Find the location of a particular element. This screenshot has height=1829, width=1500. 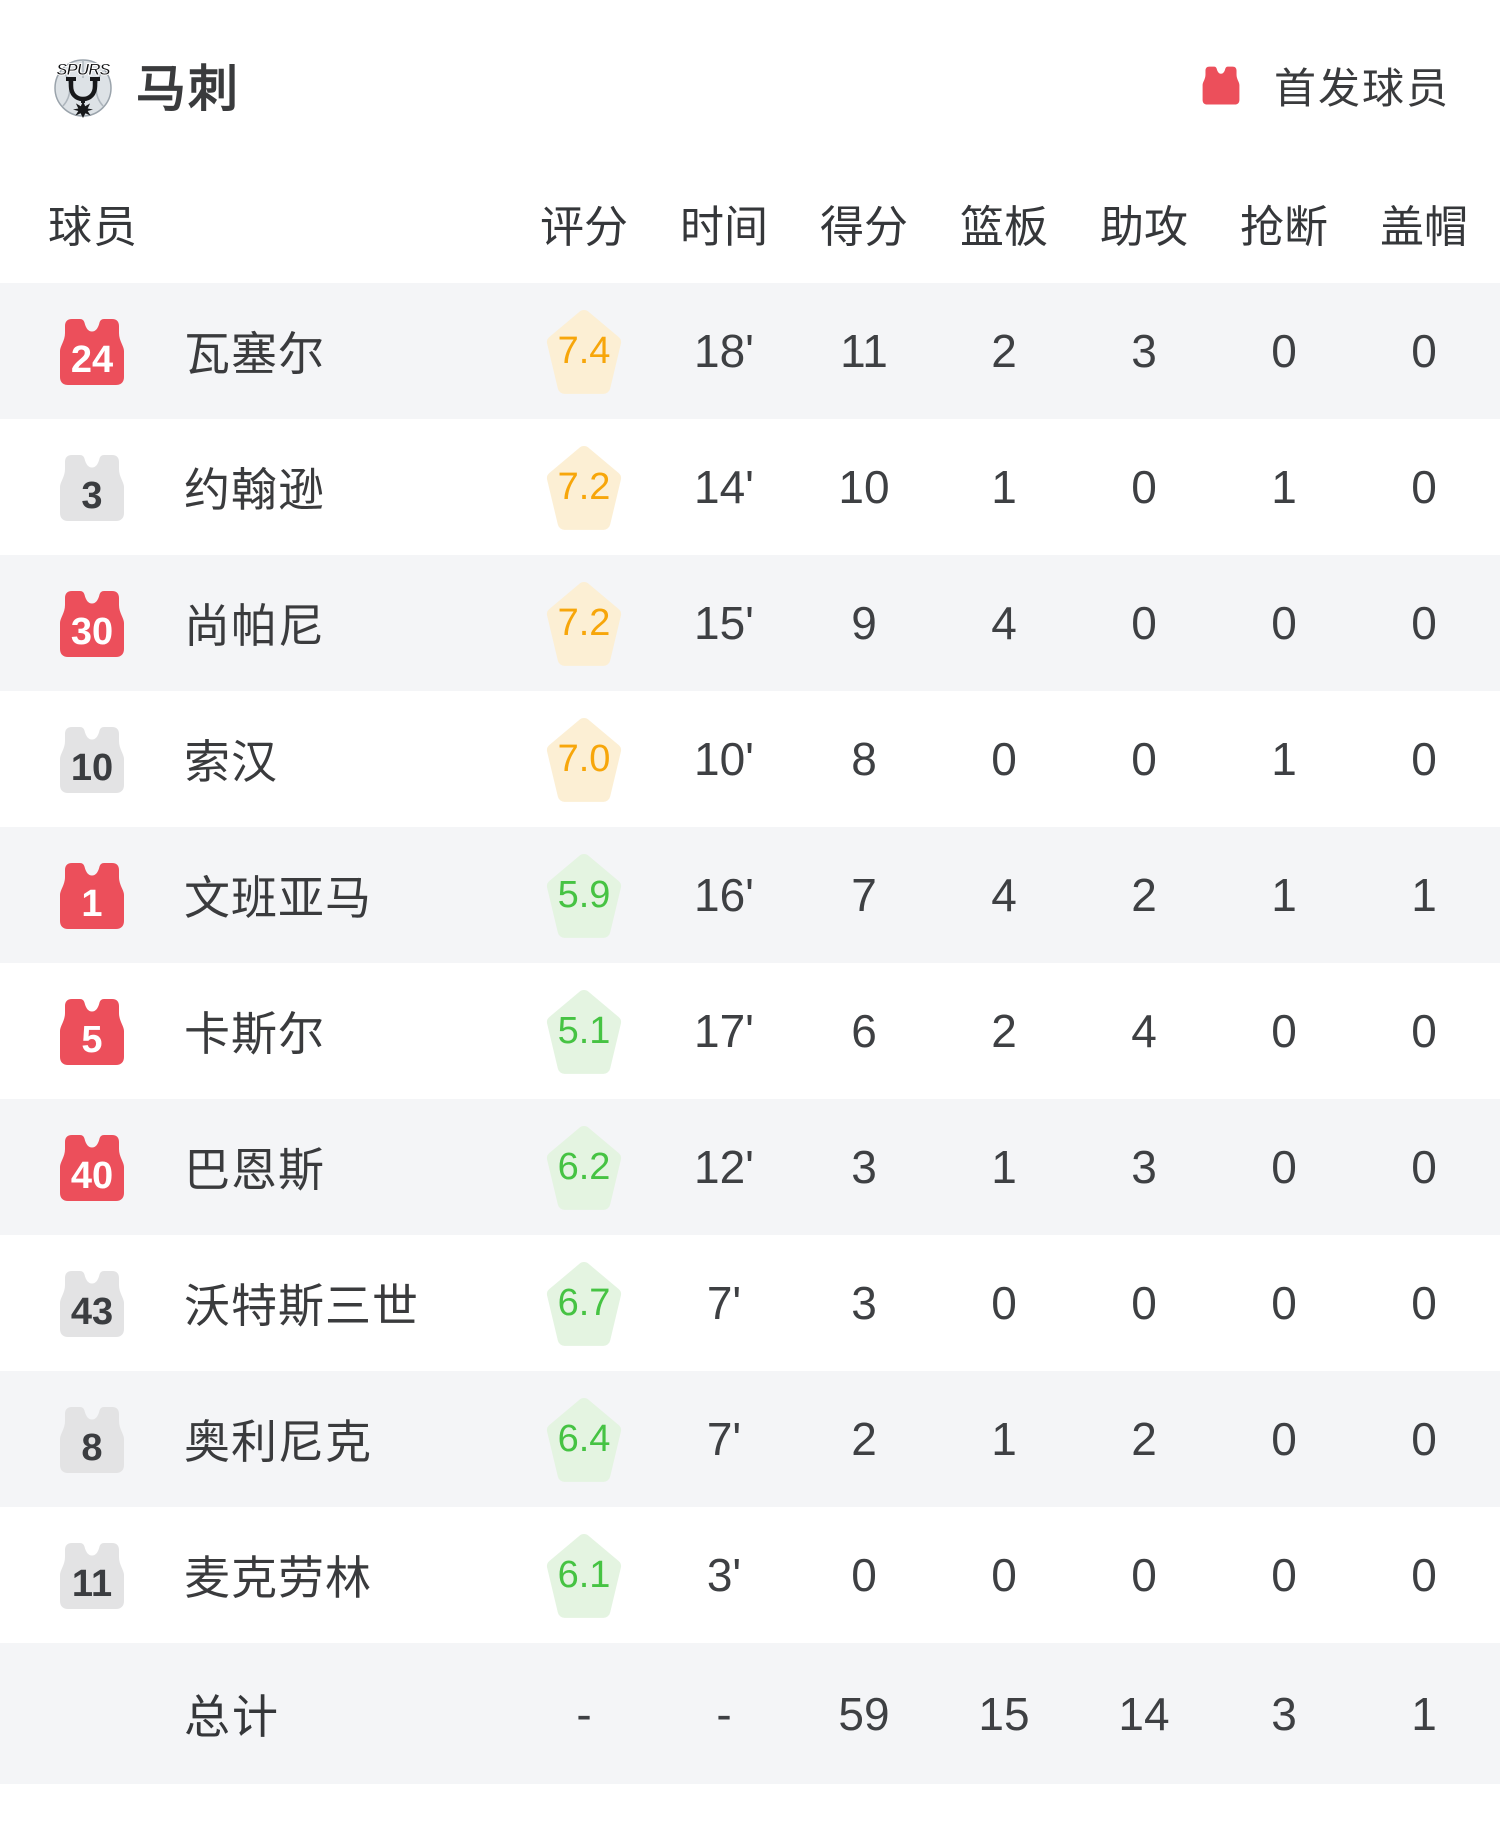

col-header-time: 时间 is located at coordinates (724, 227).